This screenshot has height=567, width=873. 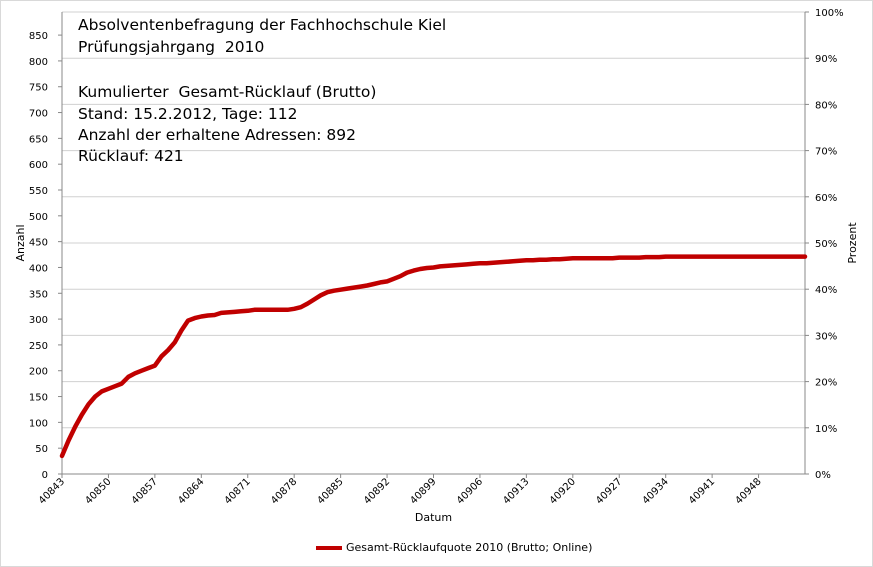 What do you see at coordinates (131, 156) in the screenshot?
I see `annotation-return: Rücklauf: 421` at bounding box center [131, 156].